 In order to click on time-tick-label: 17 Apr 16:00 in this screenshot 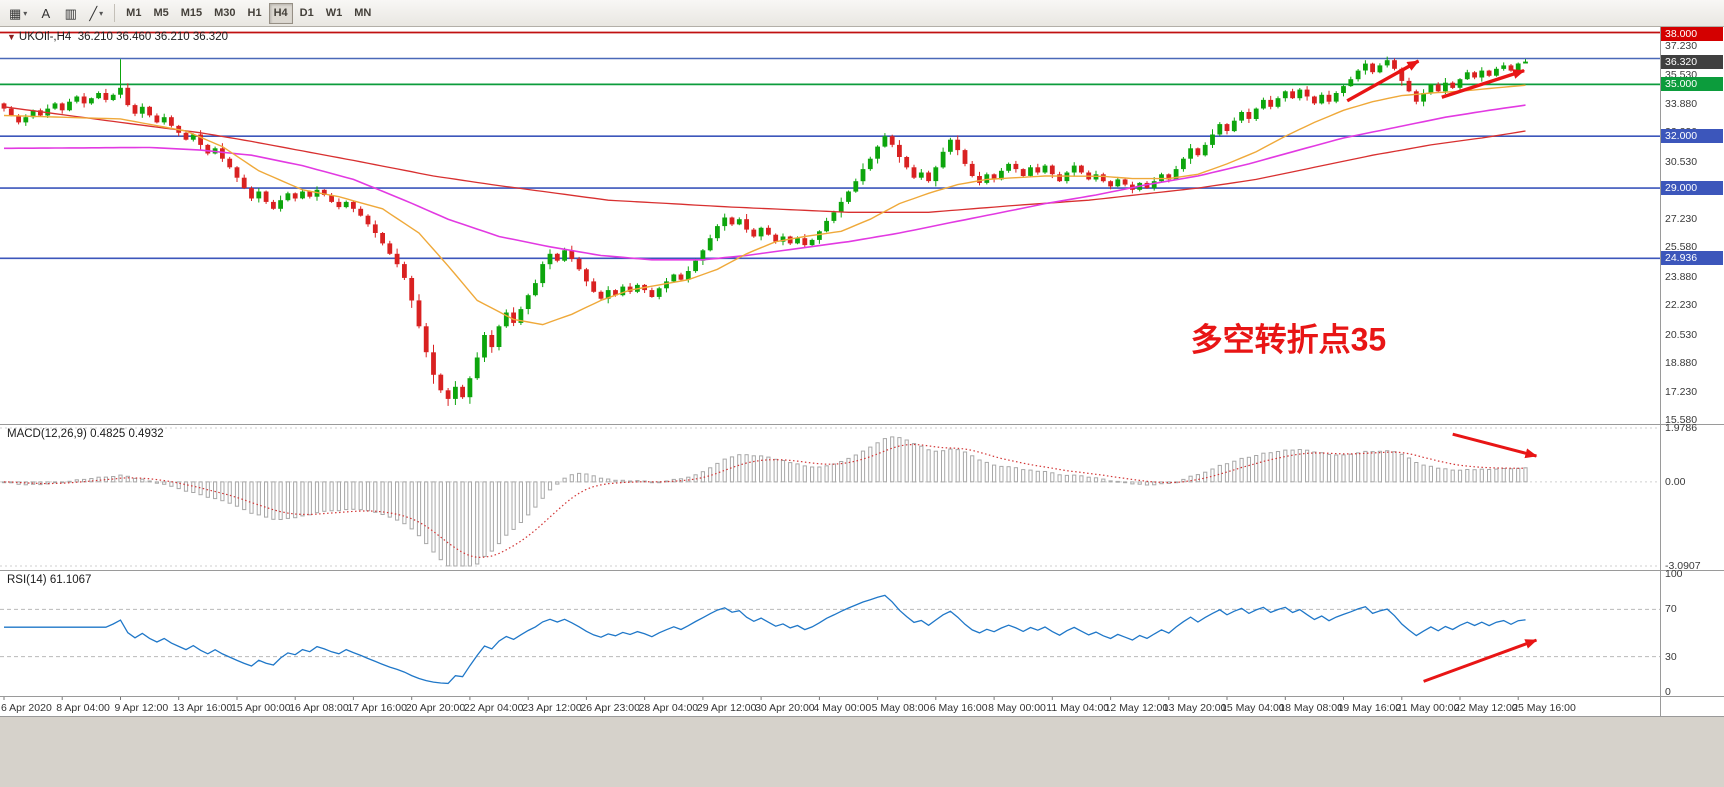, I will do `click(377, 708)`.